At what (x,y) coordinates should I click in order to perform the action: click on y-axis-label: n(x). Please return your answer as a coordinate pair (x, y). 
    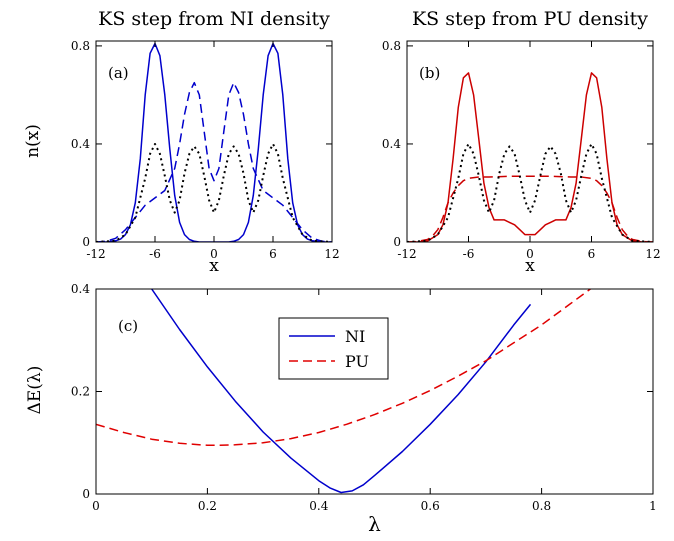
    Looking at the image, I should click on (33, 141).